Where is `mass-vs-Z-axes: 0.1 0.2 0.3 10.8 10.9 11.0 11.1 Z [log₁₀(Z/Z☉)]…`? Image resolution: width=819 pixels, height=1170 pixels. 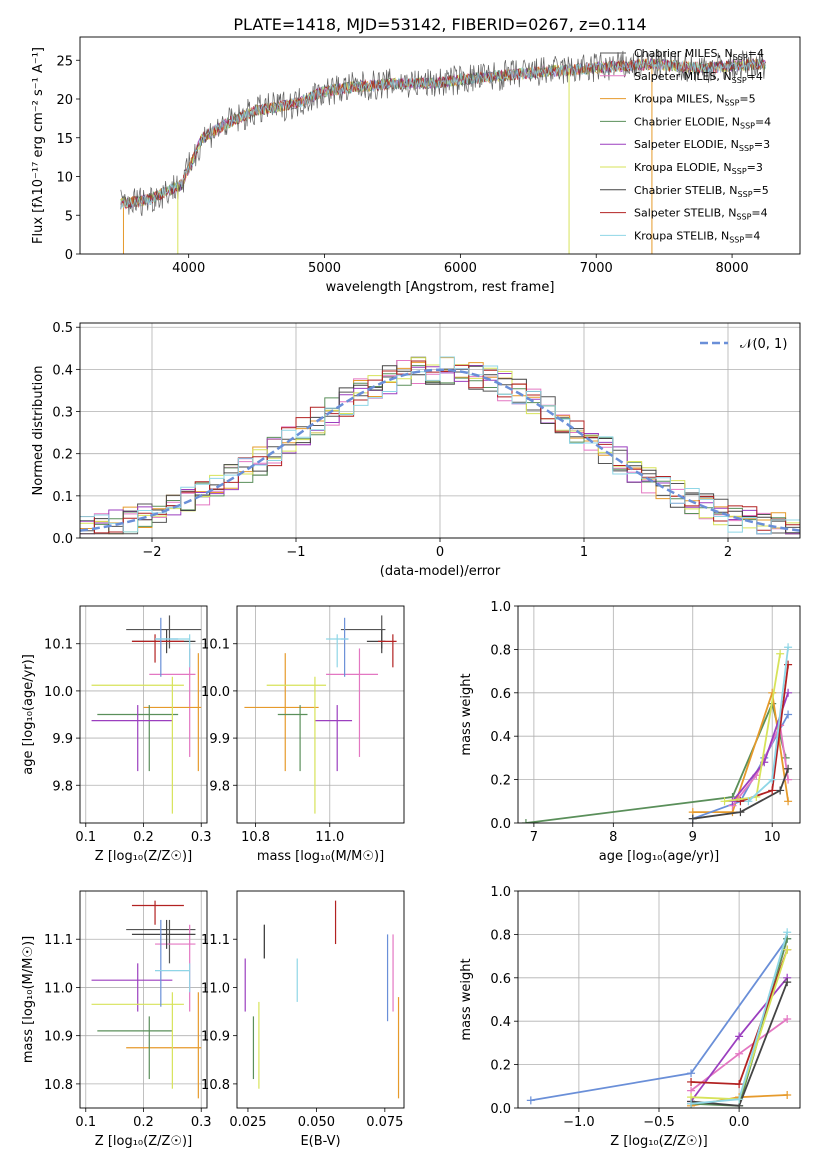
mass-vs-Z-axes: 0.1 0.2 0.3 10.8 10.9 11.0 11.1 Z [log₁₀(Z/Z☉)]… is located at coordinates (116, 1020).